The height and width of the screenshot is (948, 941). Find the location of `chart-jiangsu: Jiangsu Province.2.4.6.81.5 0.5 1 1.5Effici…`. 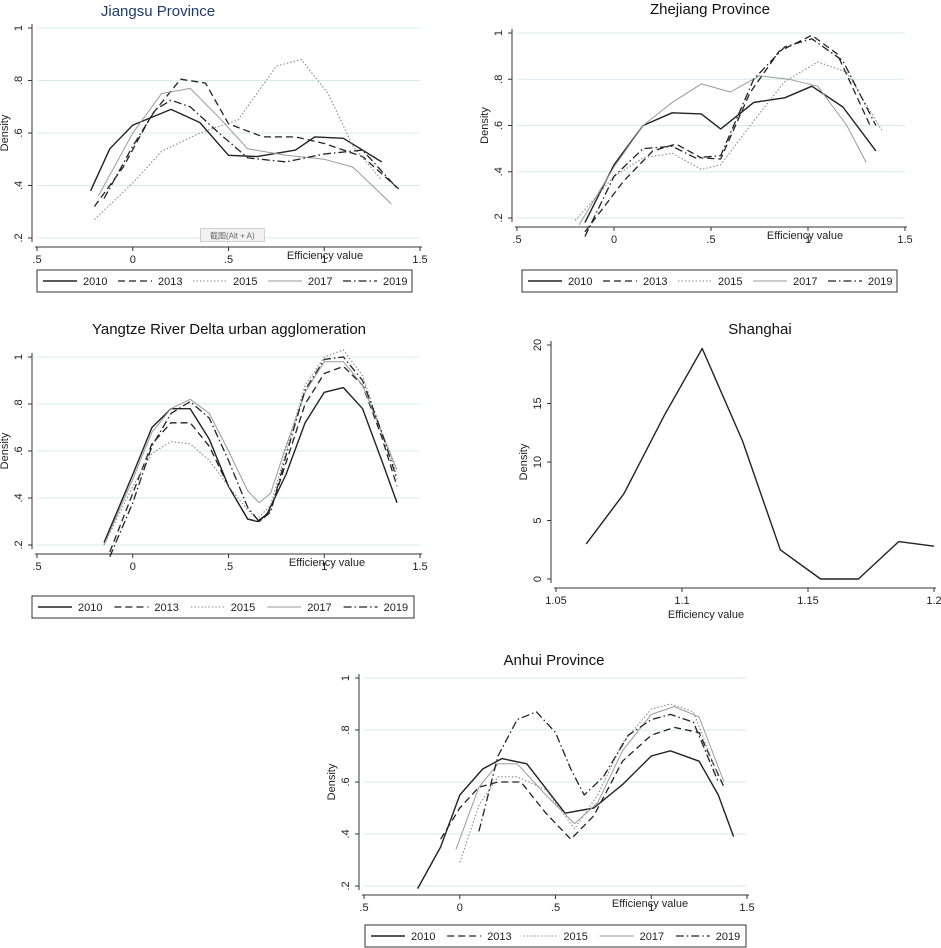

chart-jiangsu: Jiangsu Province.2.4.6.81.5 0.5 1 1.5Effici… is located at coordinates (214, 148).